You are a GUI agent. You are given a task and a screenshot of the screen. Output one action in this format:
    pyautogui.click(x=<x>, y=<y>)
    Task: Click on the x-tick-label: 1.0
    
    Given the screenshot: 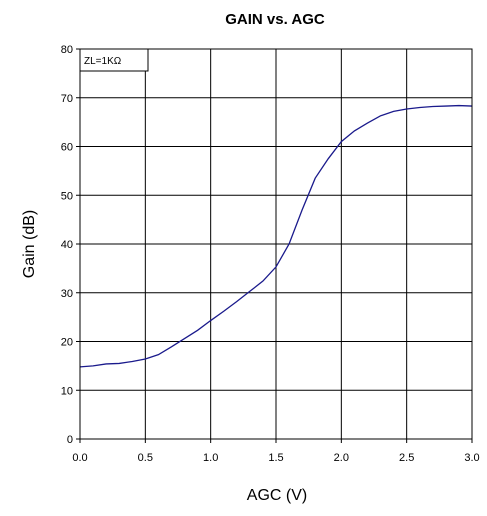 What is the action you would take?
    pyautogui.click(x=210, y=458)
    